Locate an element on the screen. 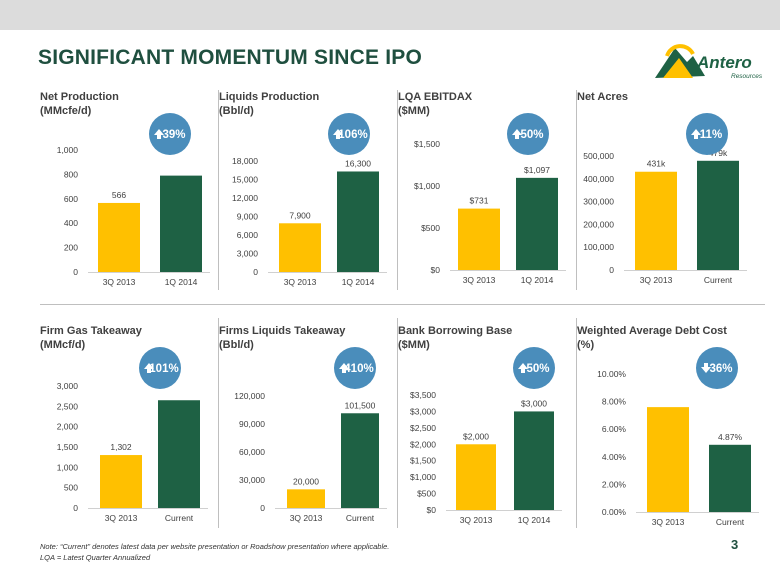  y-tick-label: $0 is located at coordinates (436, 270).